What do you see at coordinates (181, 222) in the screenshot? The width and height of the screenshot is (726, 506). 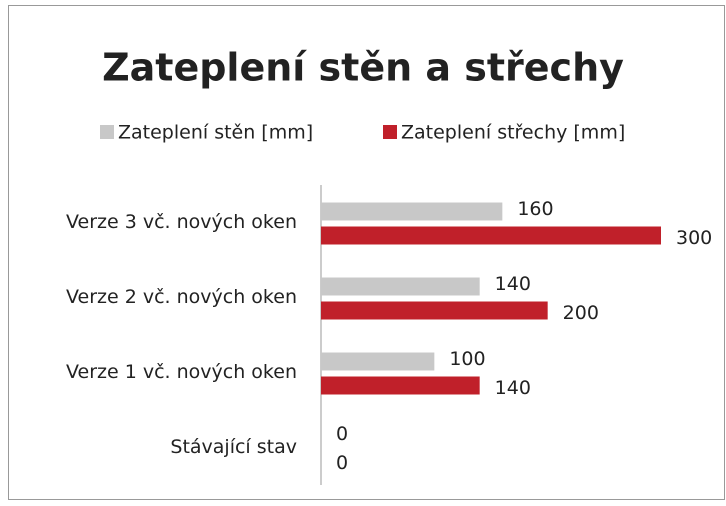 I see `category-label: Verze 3 vč. nových oken` at bounding box center [181, 222].